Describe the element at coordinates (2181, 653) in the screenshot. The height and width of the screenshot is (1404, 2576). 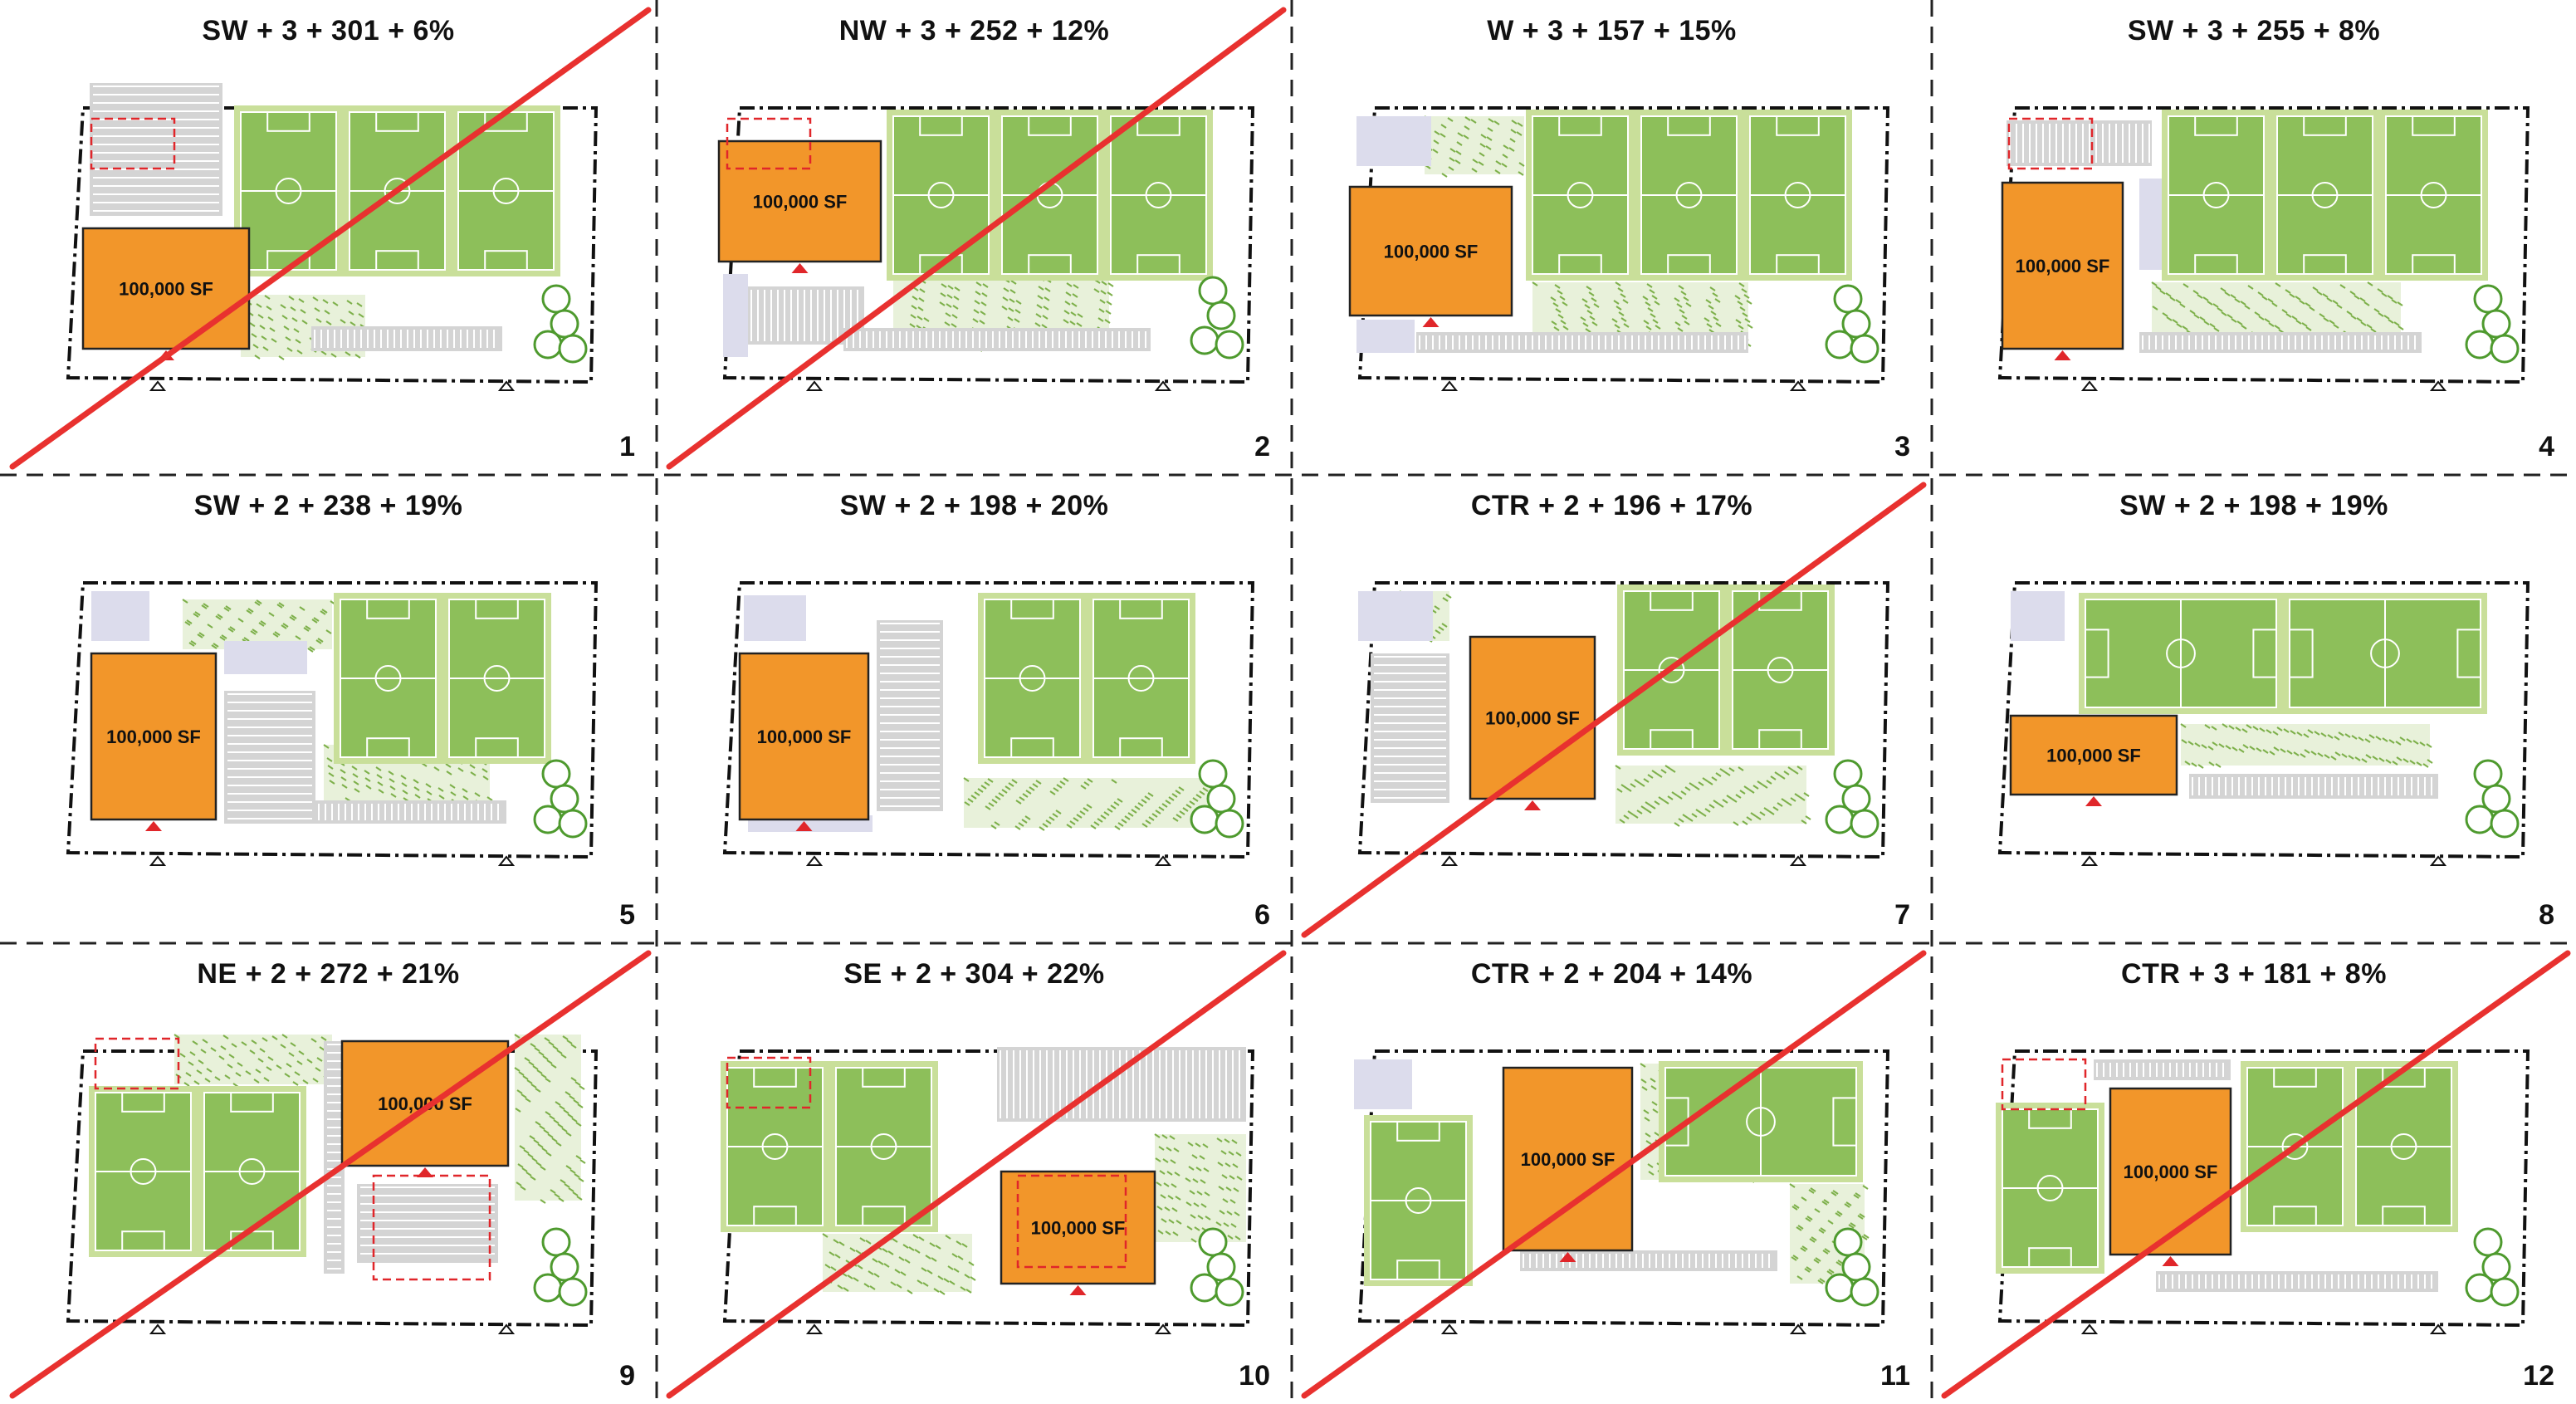
I see `field-center-circle` at that location.